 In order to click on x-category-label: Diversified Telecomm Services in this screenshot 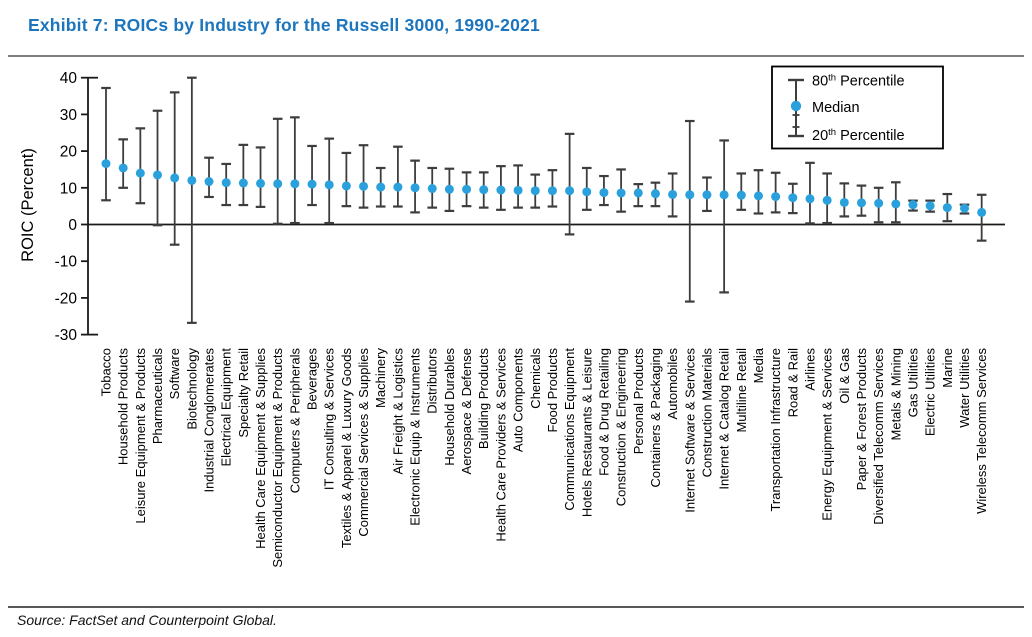, I will do `click(878, 436)`.